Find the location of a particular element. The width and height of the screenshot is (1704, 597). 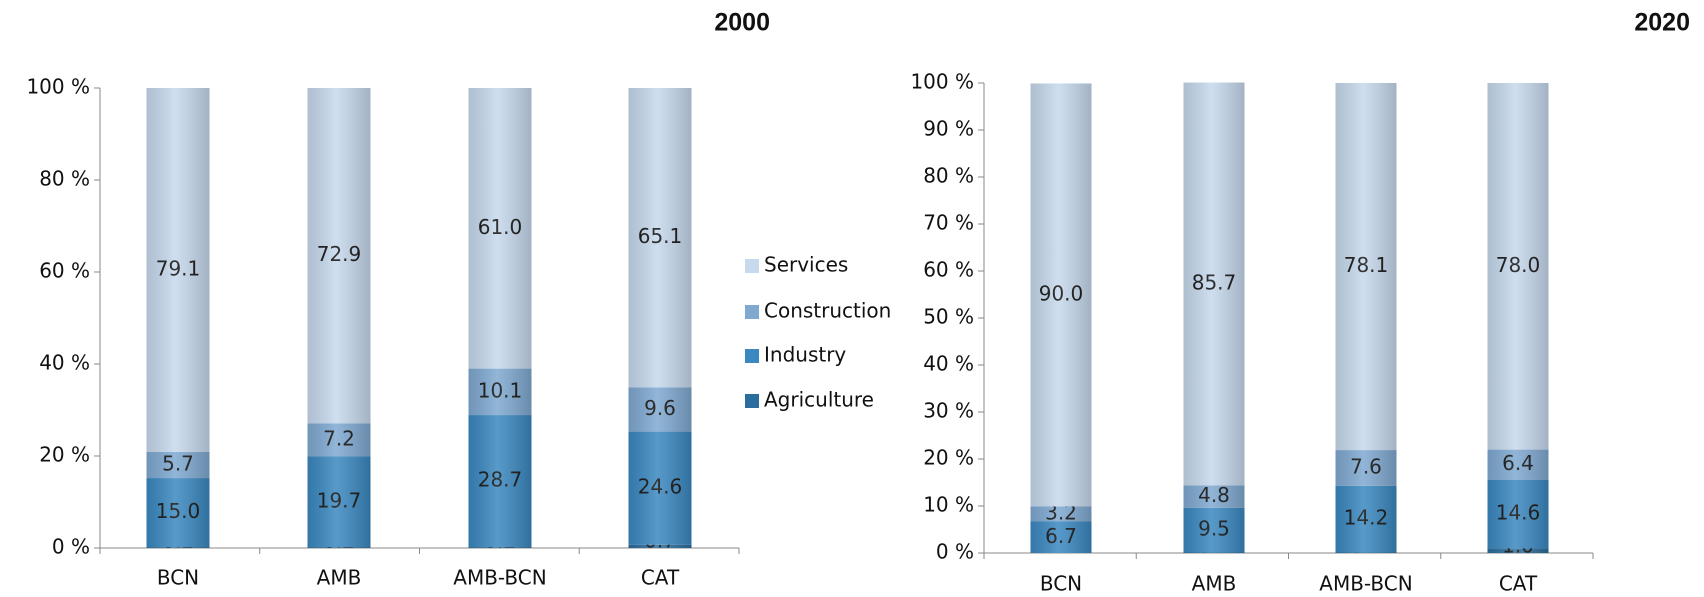

legend-label: Agriculture is located at coordinates (819, 400).